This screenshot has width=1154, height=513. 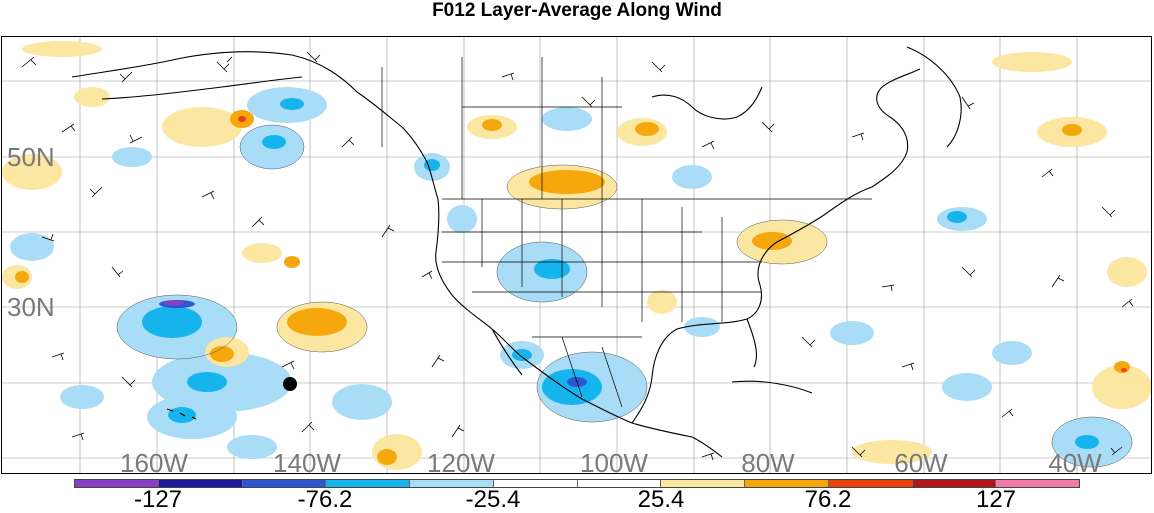 What do you see at coordinates (996, 499) in the screenshot?
I see `colorbar-label-127: 127` at bounding box center [996, 499].